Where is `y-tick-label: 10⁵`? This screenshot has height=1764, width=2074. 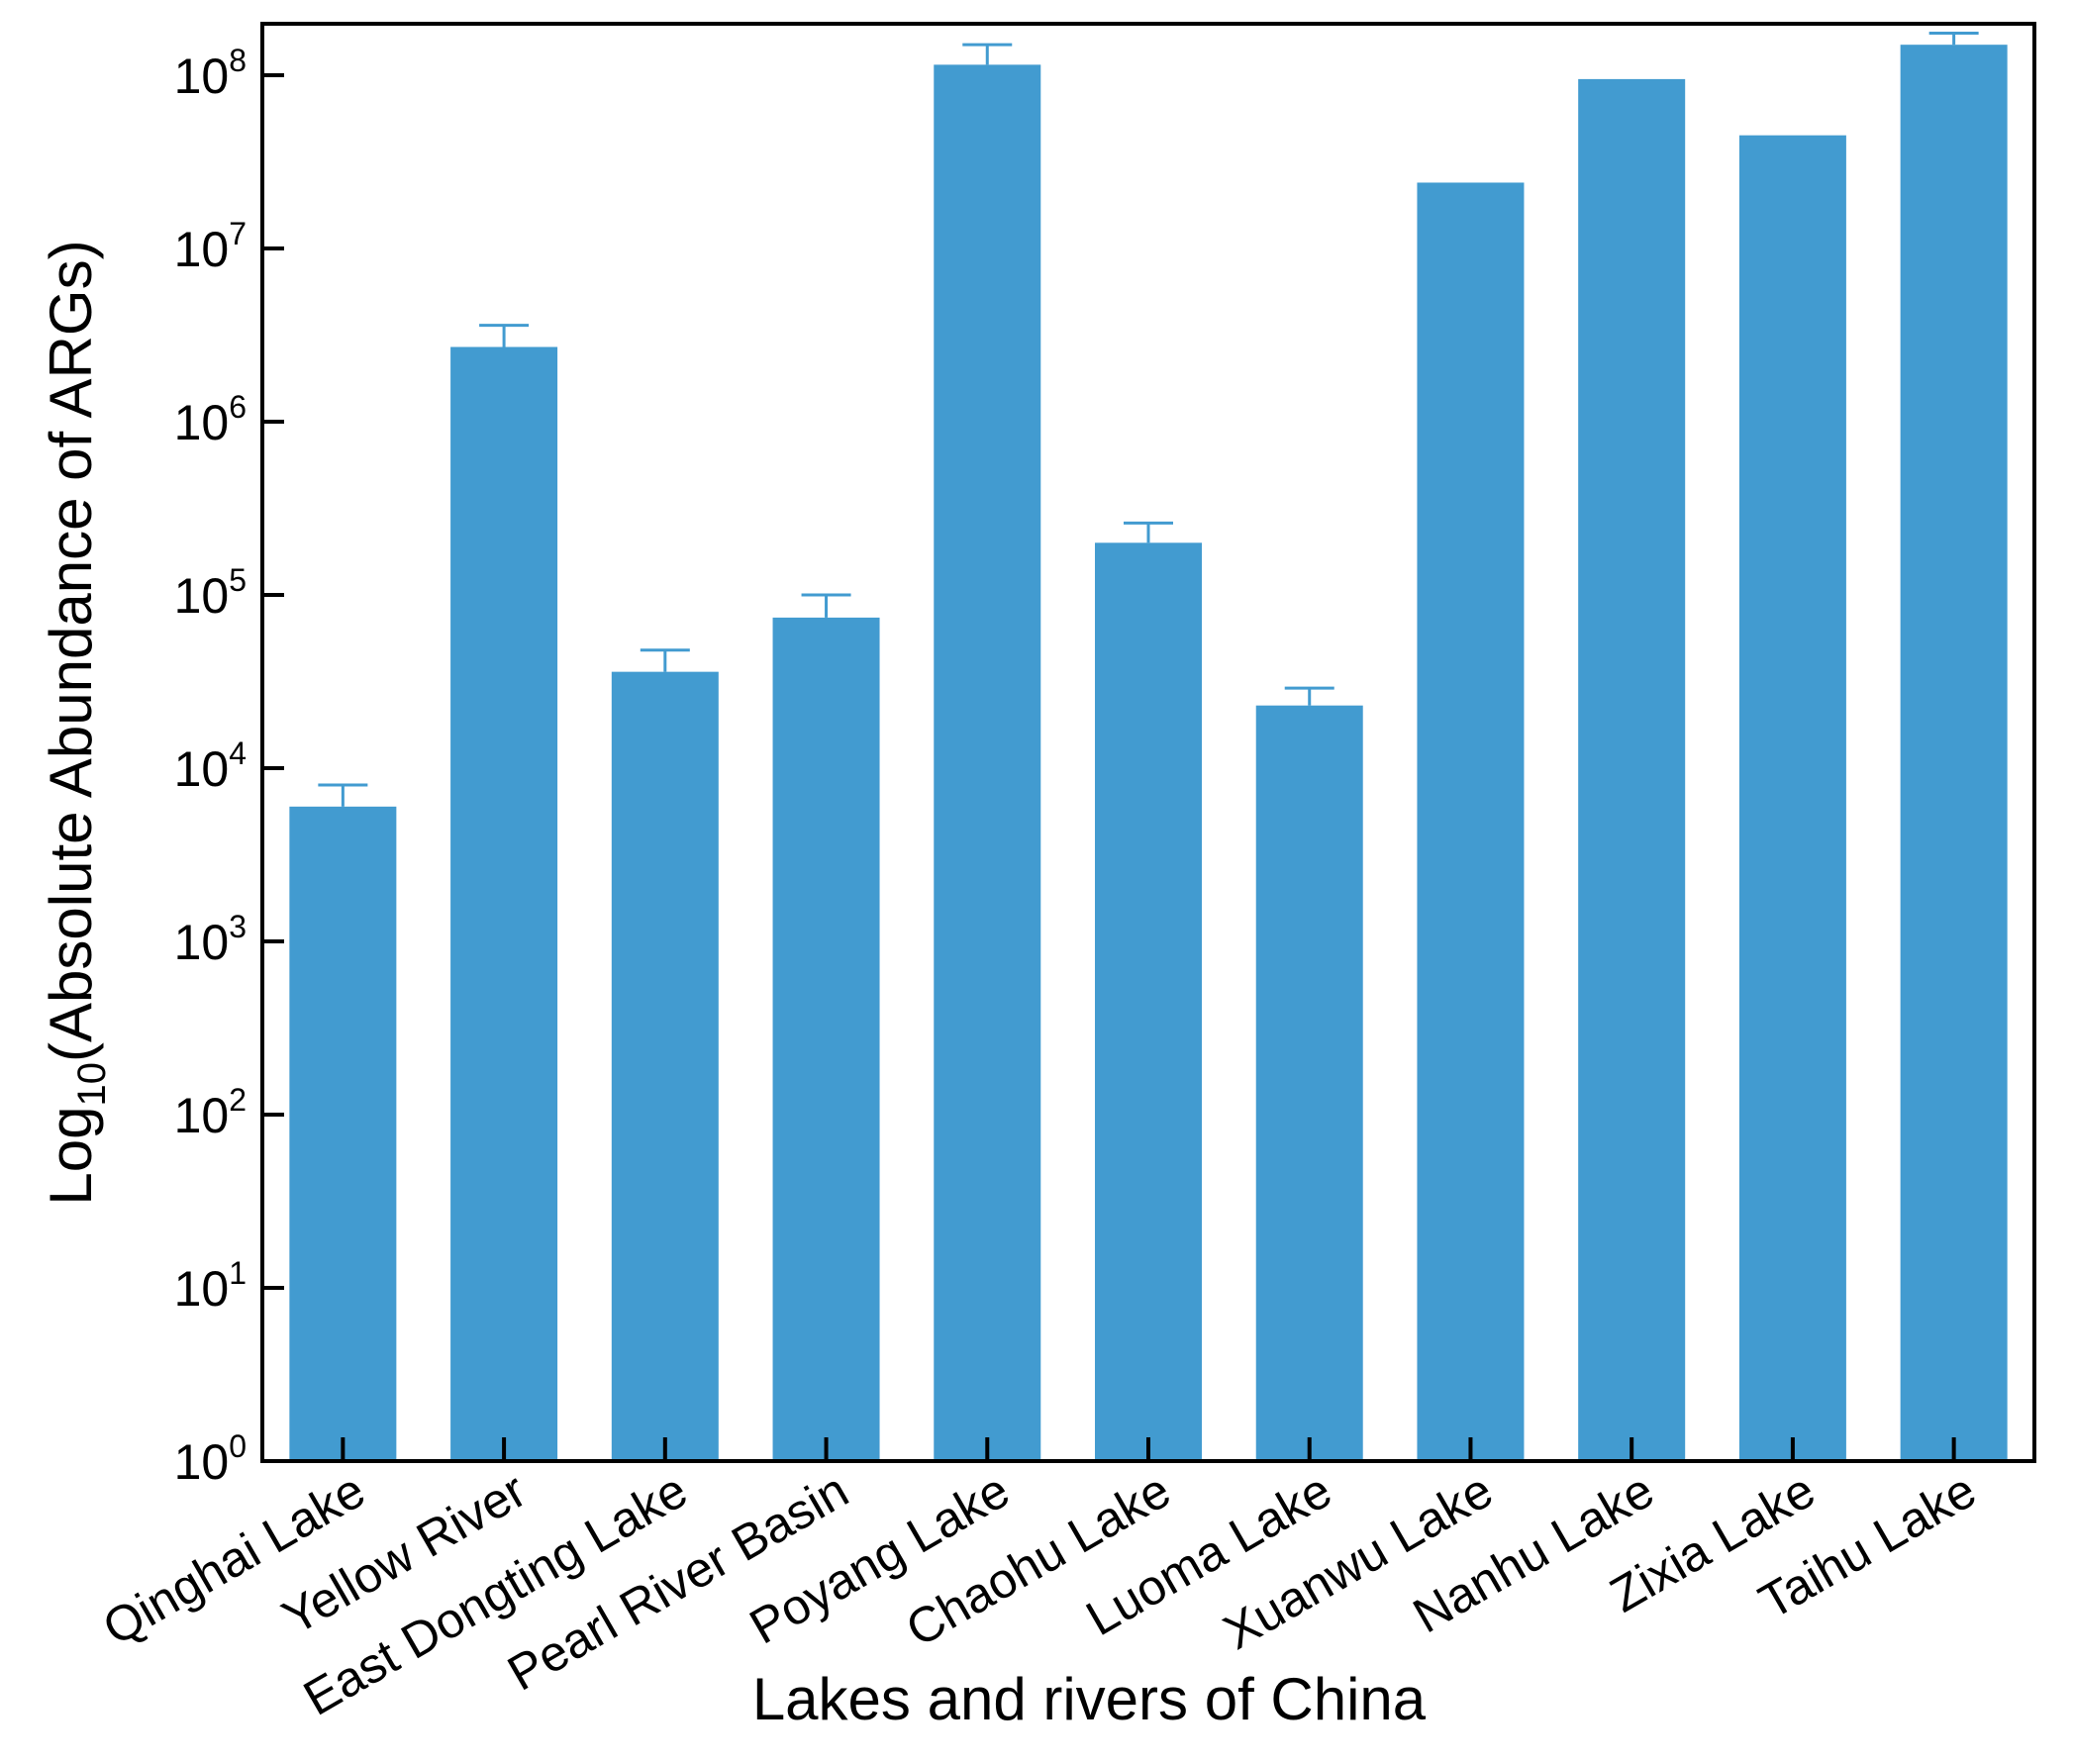
y-tick-label: 10⁵ is located at coordinates (210, 593).